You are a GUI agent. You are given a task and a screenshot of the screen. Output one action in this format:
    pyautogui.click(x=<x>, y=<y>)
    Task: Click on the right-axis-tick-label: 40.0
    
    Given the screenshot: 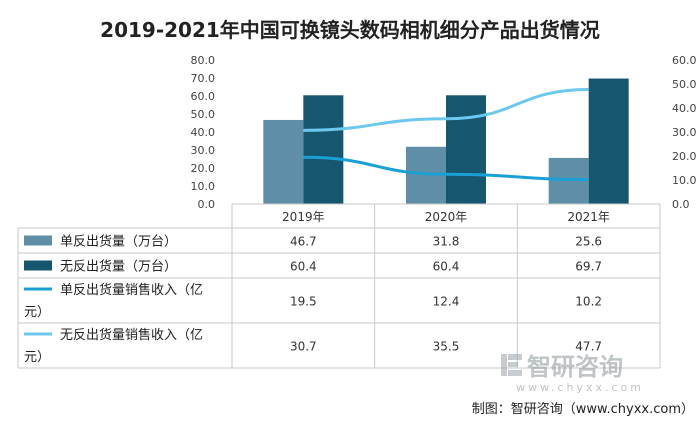 What is the action you would take?
    pyautogui.click(x=684, y=108)
    